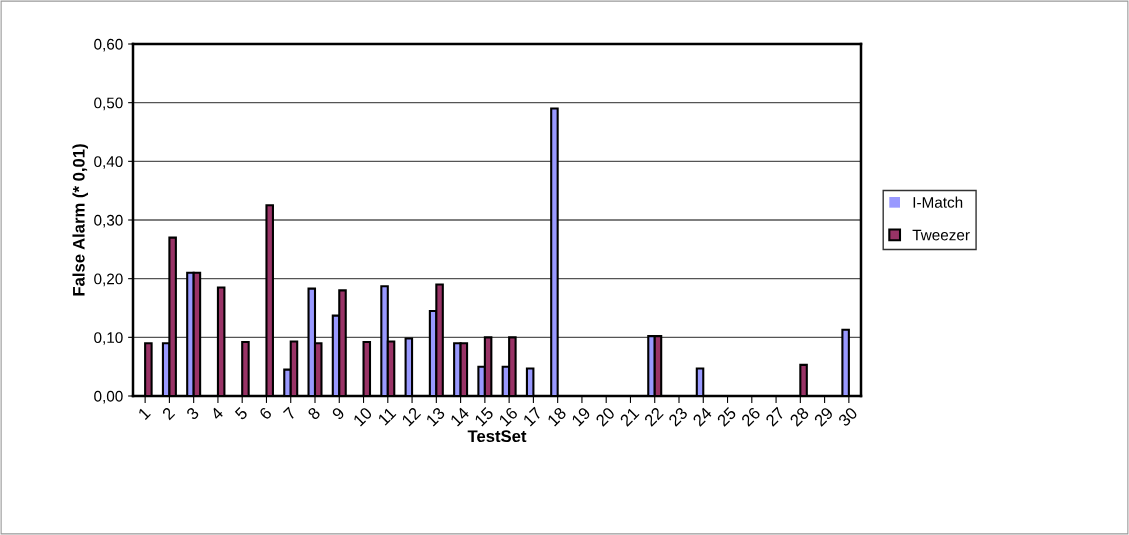 The image size is (1129, 535). Describe the element at coordinates (290, 413) in the screenshot. I see `x-tick-label: 7` at that location.